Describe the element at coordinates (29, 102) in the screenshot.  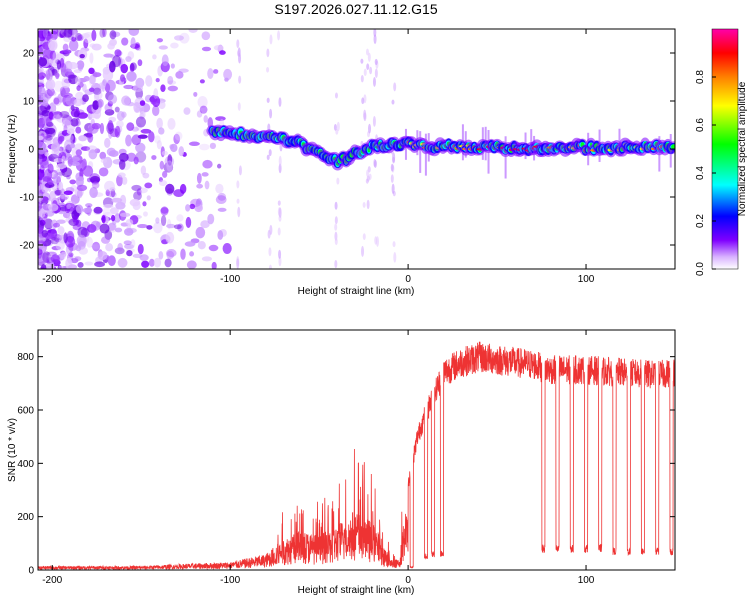
I see `spectrogram-y-tick-label: 10` at that location.